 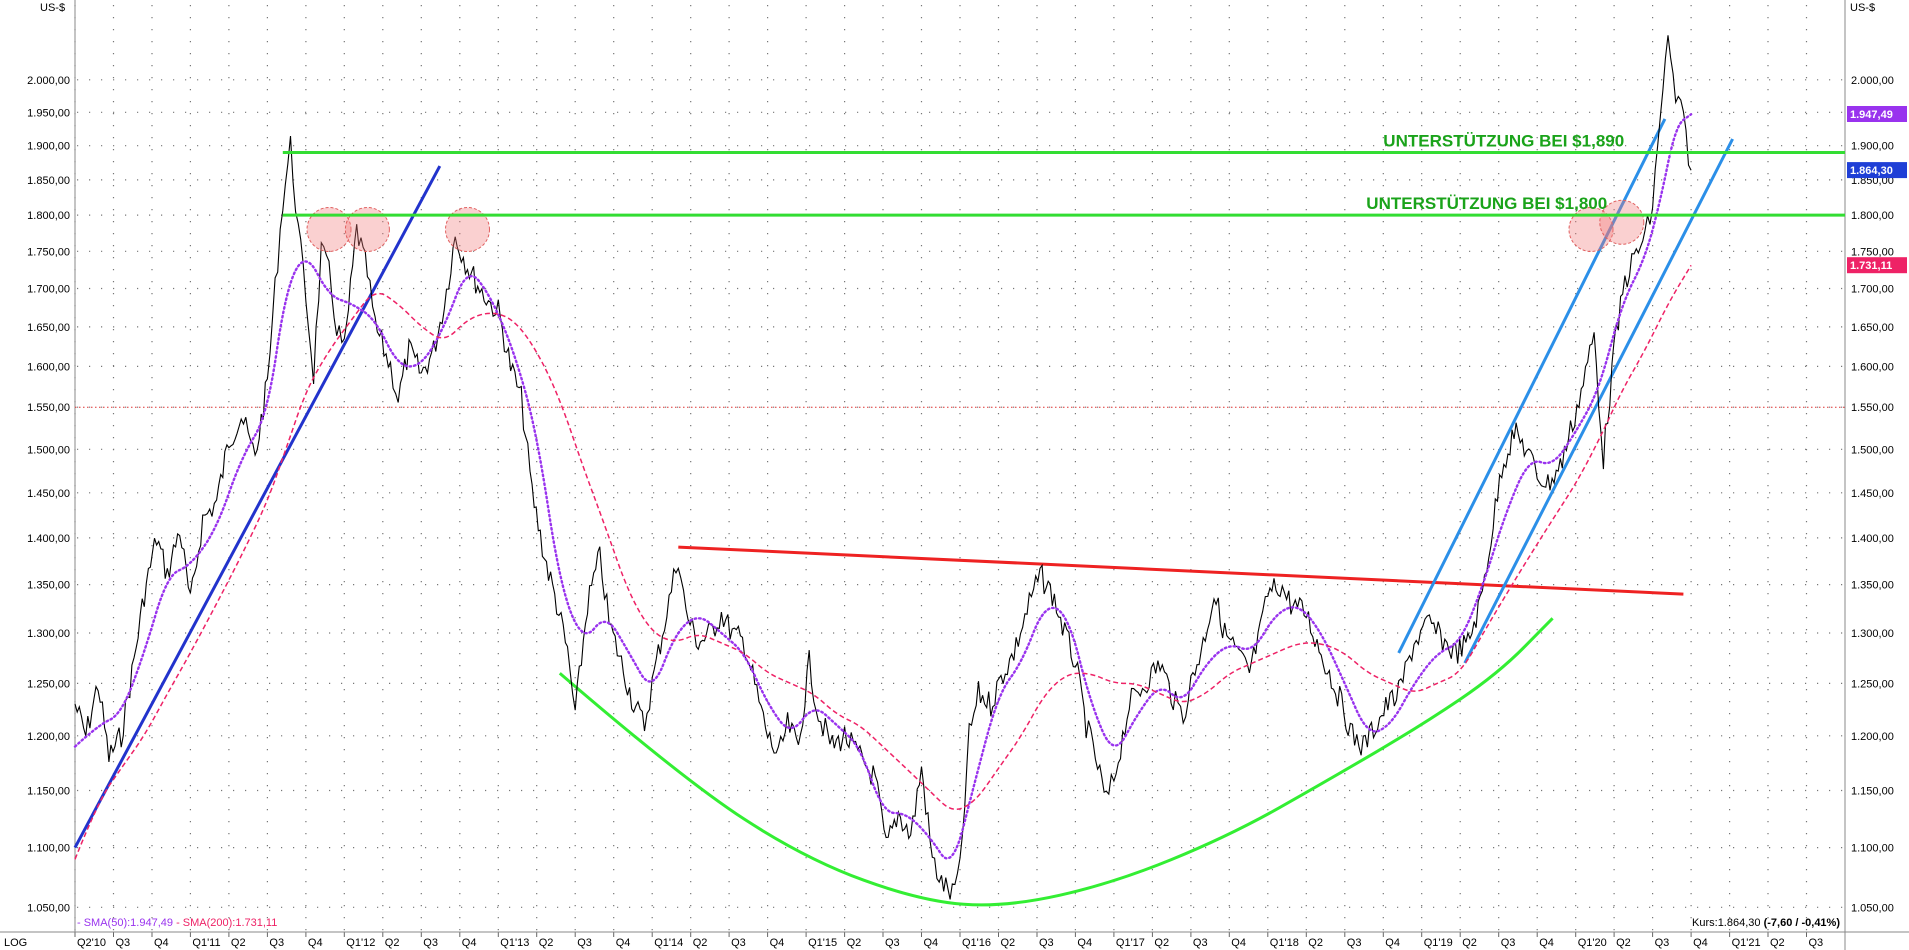 What do you see at coordinates (48, 849) in the screenshot?
I see `y-tick-label-left: 1.100,00` at bounding box center [48, 849].